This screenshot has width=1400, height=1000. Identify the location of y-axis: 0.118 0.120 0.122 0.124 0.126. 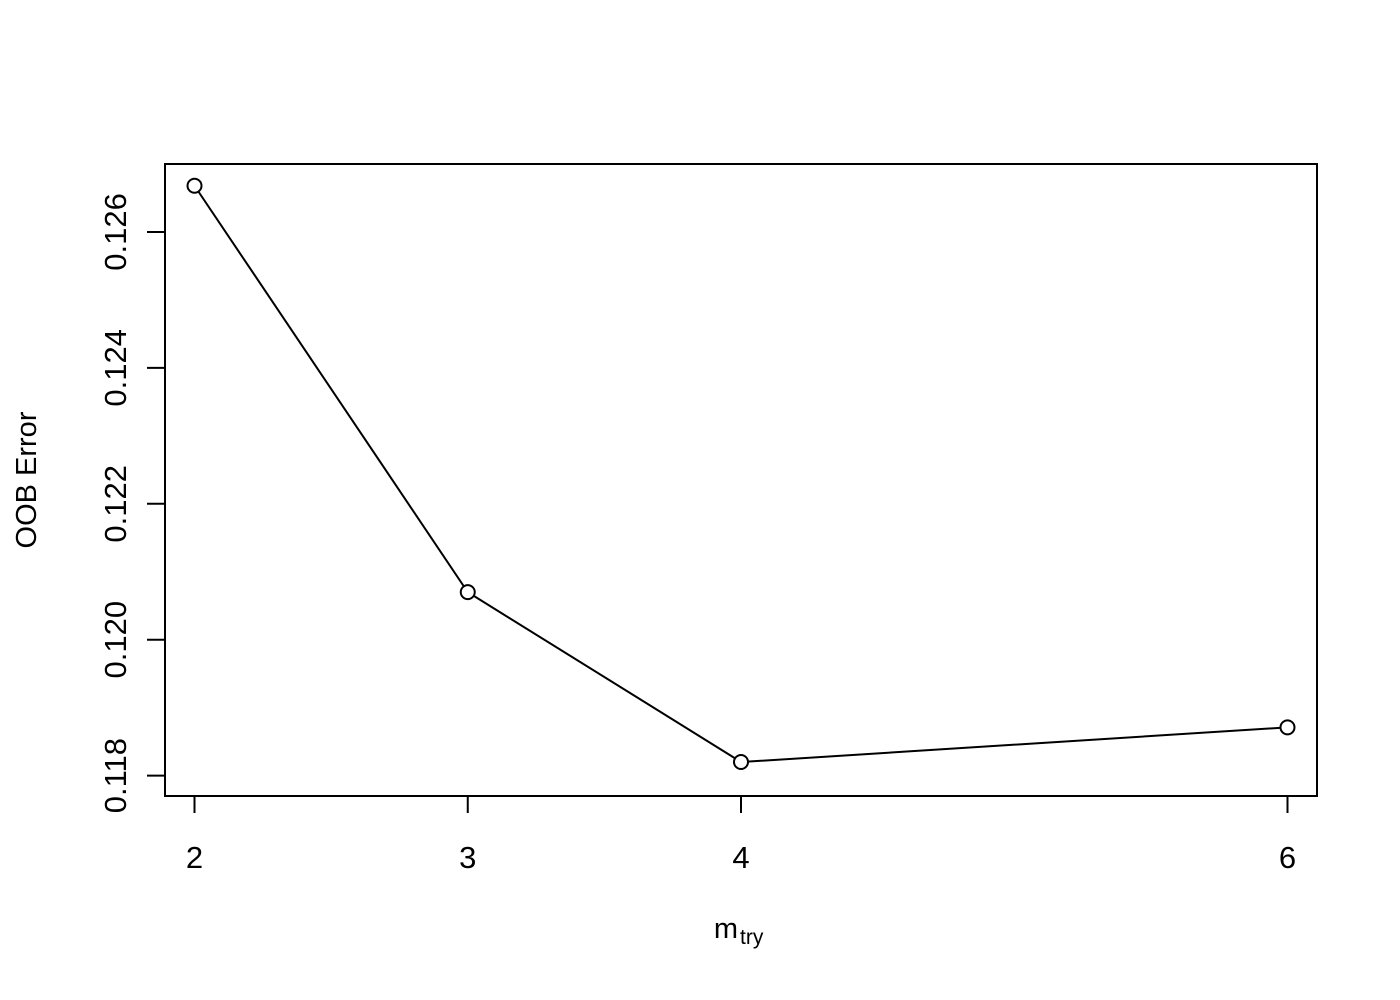
(131, 503).